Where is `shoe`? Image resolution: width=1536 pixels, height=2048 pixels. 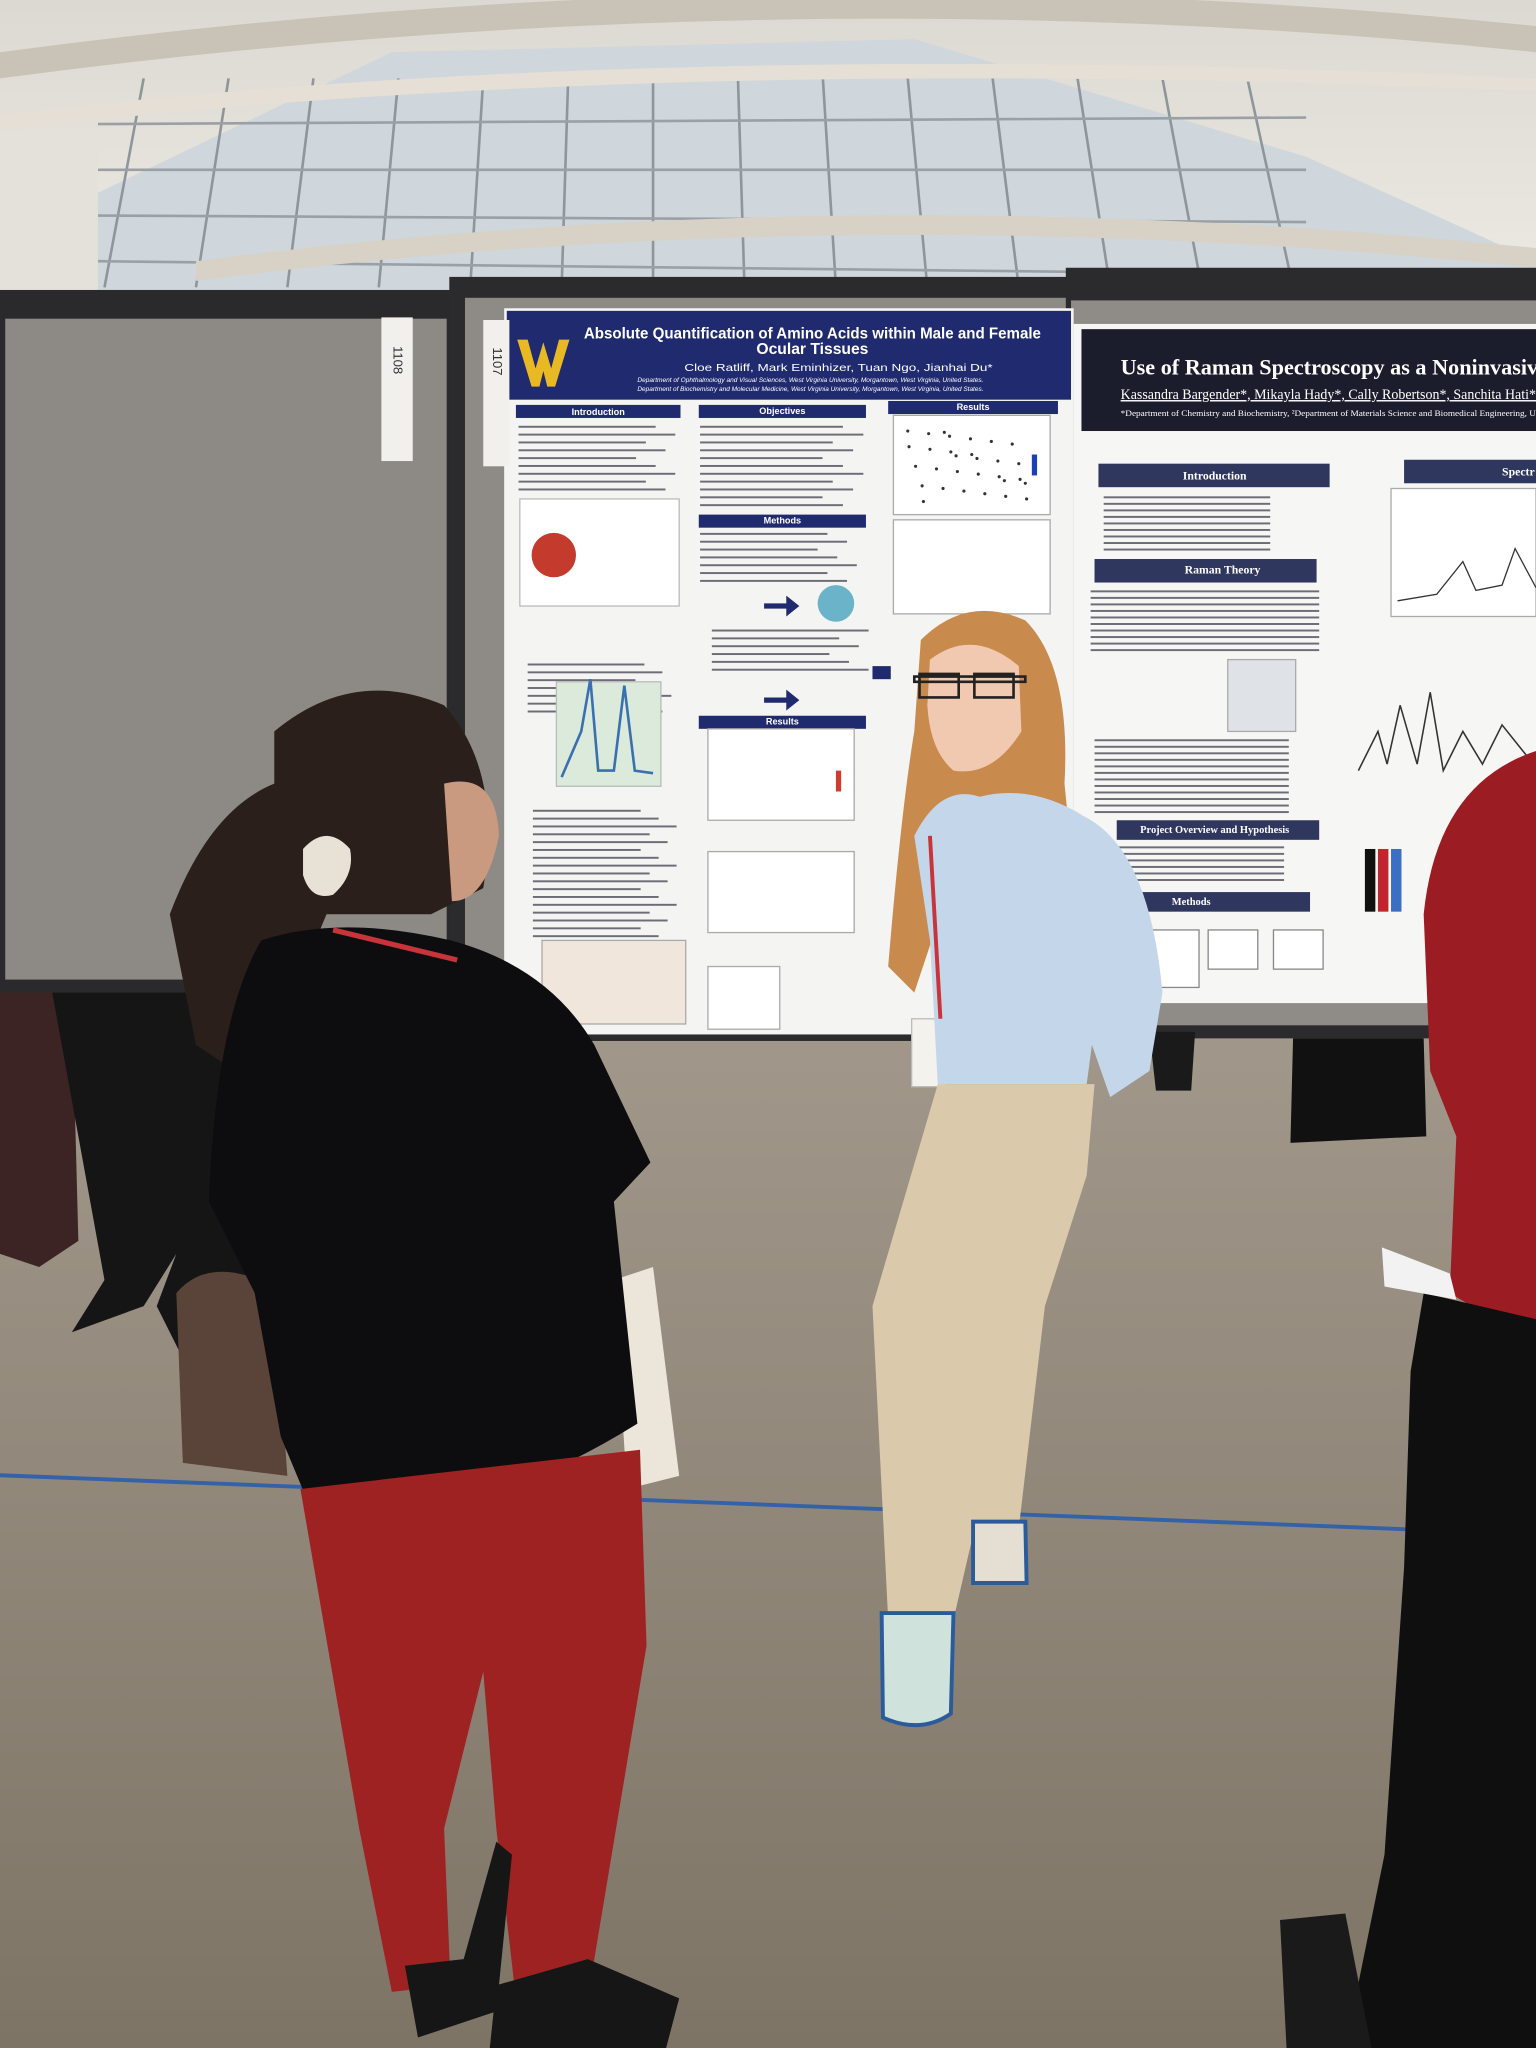 shoe is located at coordinates (1326, 1980).